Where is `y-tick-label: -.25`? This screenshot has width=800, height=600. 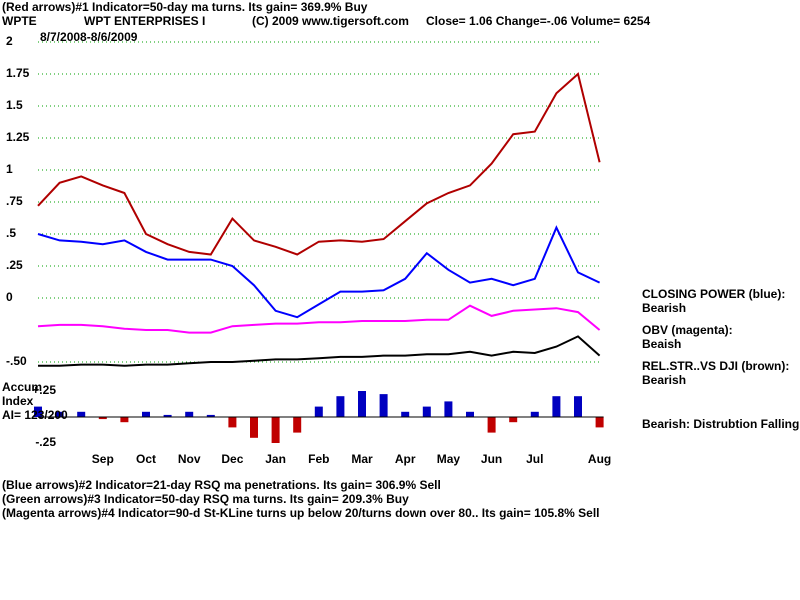
y-tick-label: -.25 is located at coordinates (45, 442).